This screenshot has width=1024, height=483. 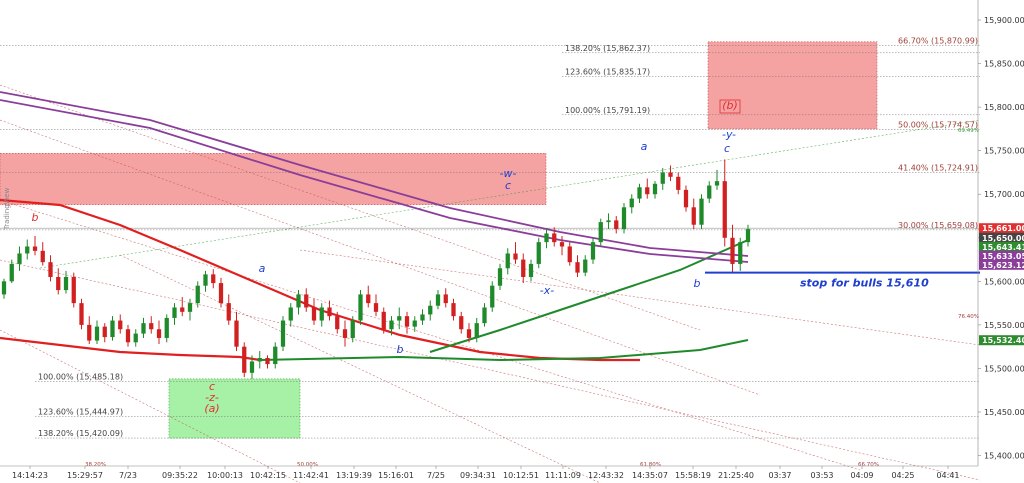 I want to click on price-label-5: 15,532.40, so click(x=1003, y=340).